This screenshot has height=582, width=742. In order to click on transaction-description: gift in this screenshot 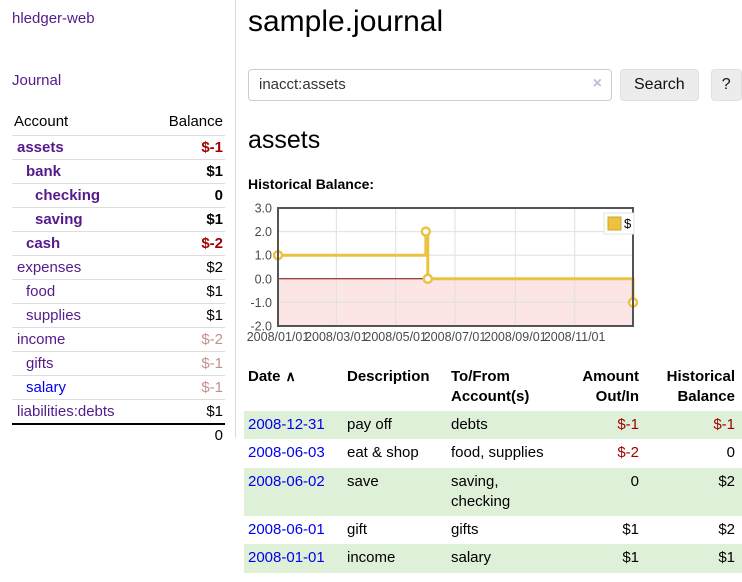, I will do `click(357, 529)`.